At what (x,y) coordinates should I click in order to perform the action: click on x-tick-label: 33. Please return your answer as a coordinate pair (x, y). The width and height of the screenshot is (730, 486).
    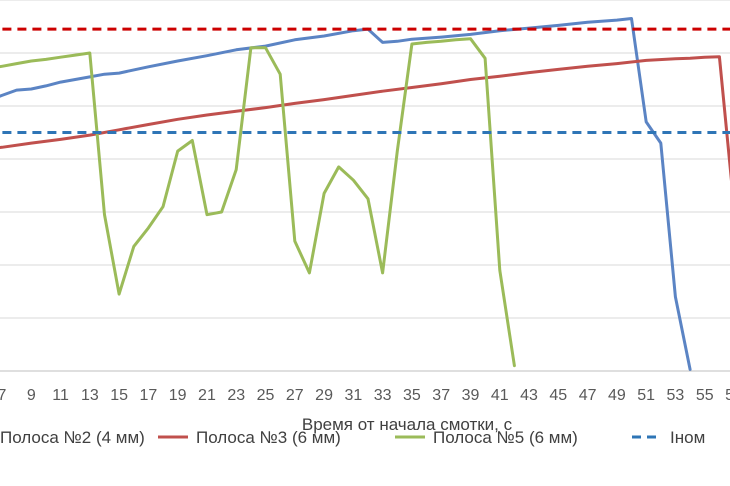
    Looking at the image, I should click on (383, 395).